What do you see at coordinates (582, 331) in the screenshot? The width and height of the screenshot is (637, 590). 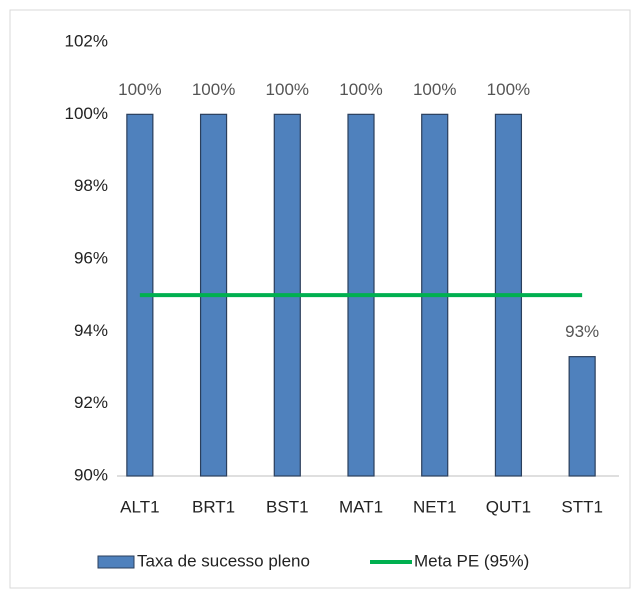 I see `value-label: 93%` at bounding box center [582, 331].